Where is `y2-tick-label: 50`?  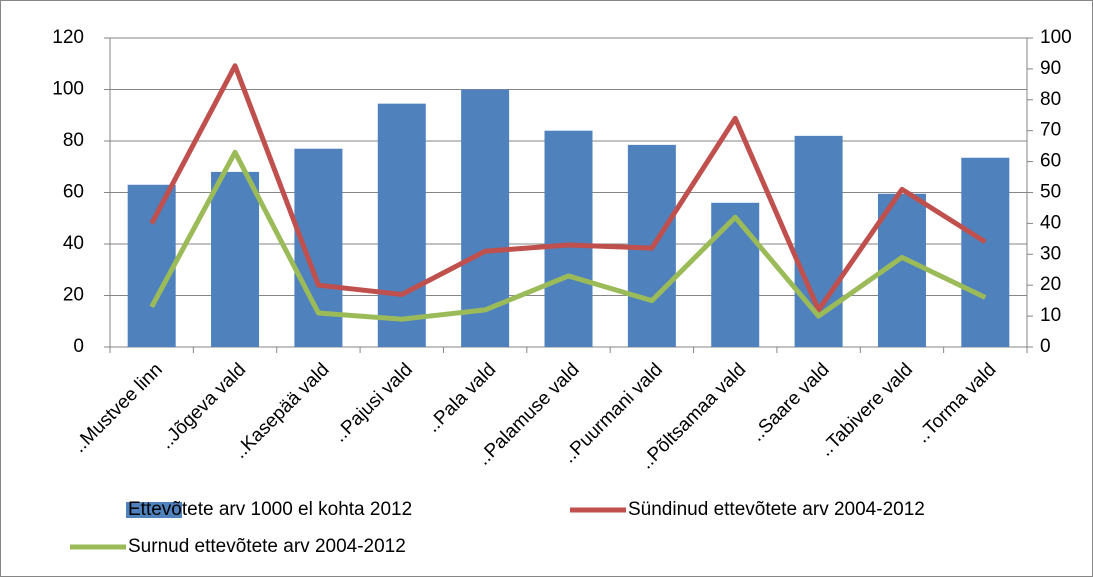
y2-tick-label: 50 is located at coordinates (1050, 192).